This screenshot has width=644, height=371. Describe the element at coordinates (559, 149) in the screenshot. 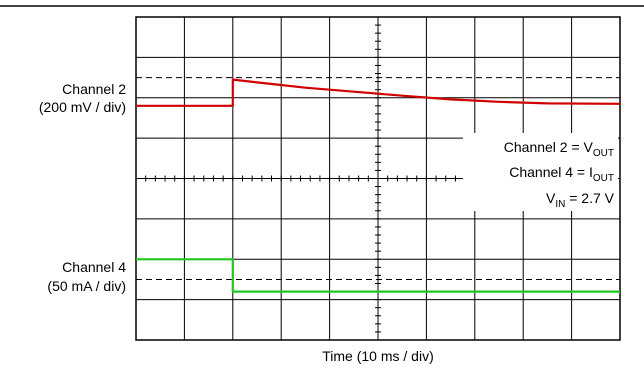

I see `annotation-vout: Channel 2 = VOUT` at that location.